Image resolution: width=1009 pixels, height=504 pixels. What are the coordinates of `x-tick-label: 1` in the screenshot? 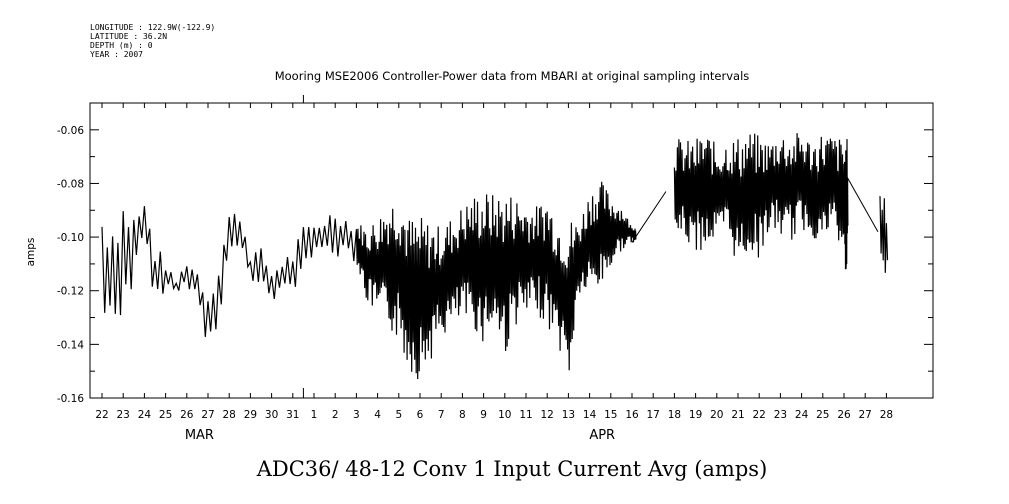 It's located at (314, 415).